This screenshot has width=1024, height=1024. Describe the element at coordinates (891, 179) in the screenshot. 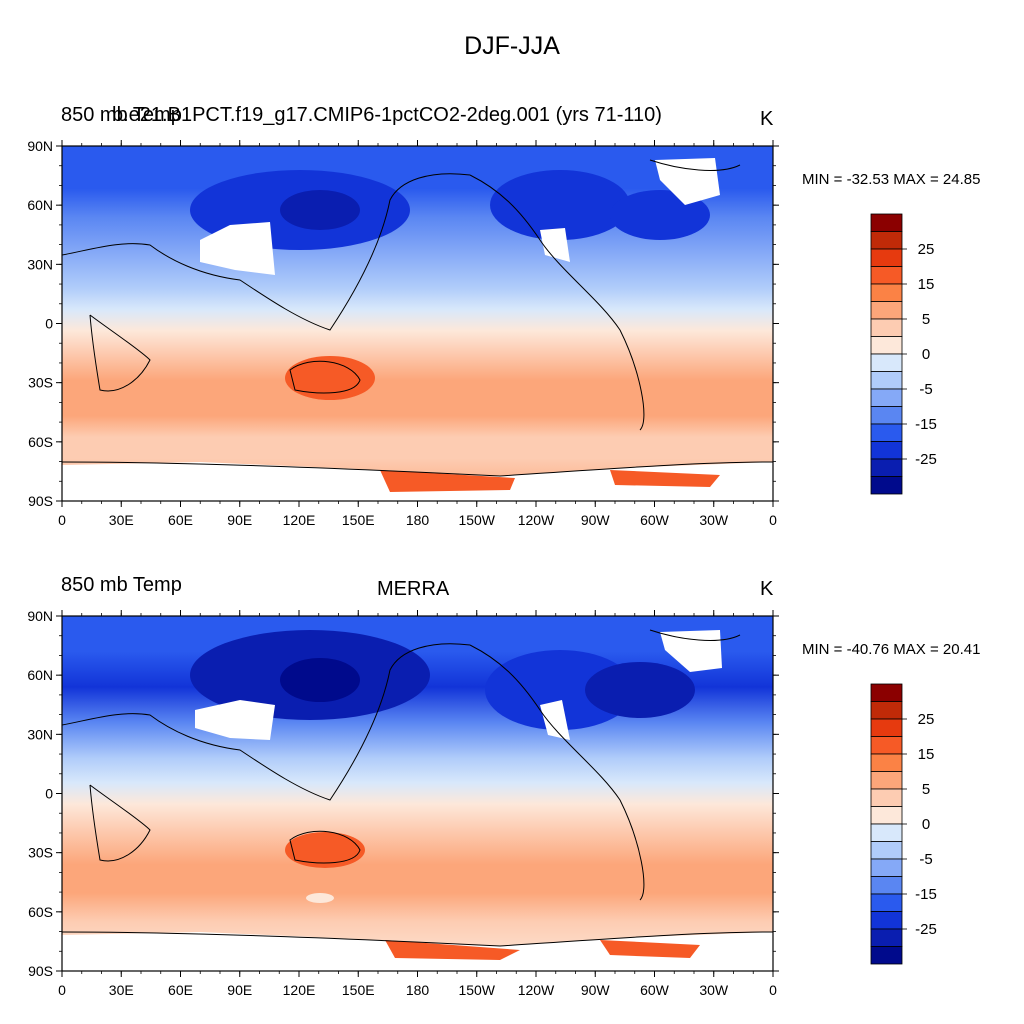

I see `panel-1-min-max: MIN = -32.53 MAX = 24.85` at that location.